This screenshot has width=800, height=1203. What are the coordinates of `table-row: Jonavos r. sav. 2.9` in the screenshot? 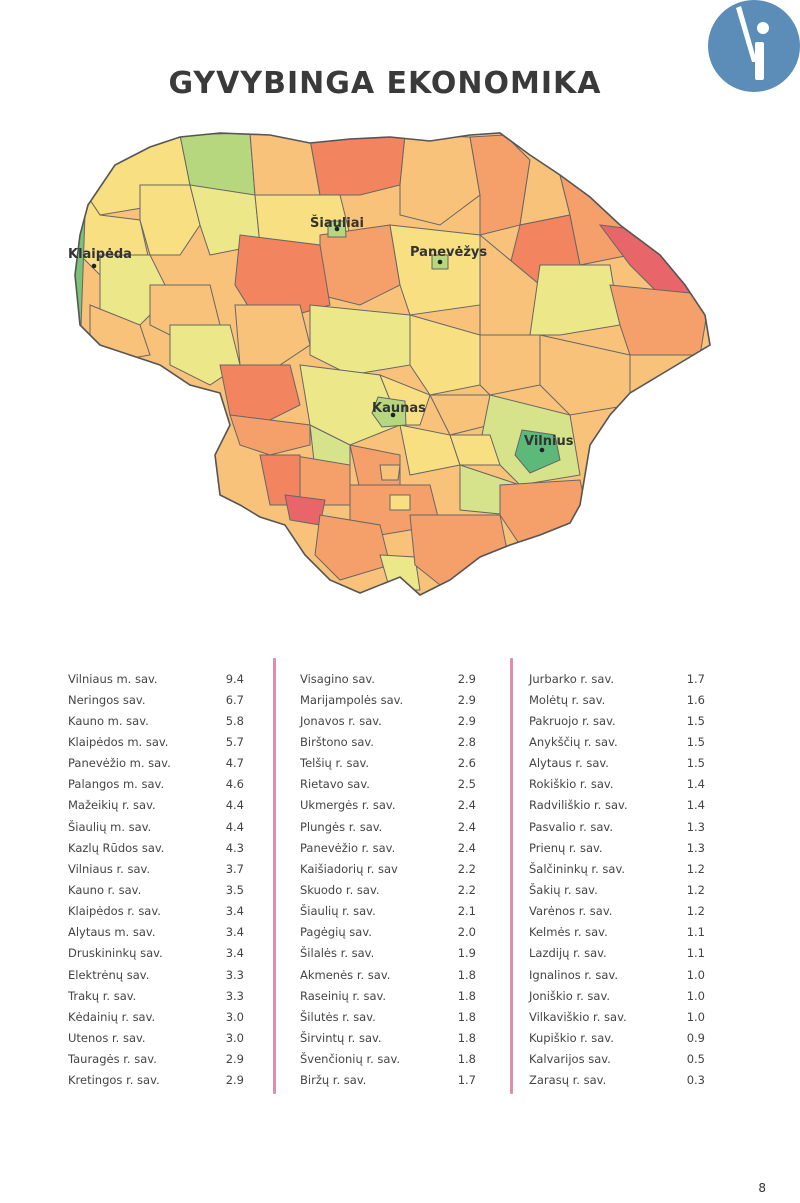 It's located at (388, 720).